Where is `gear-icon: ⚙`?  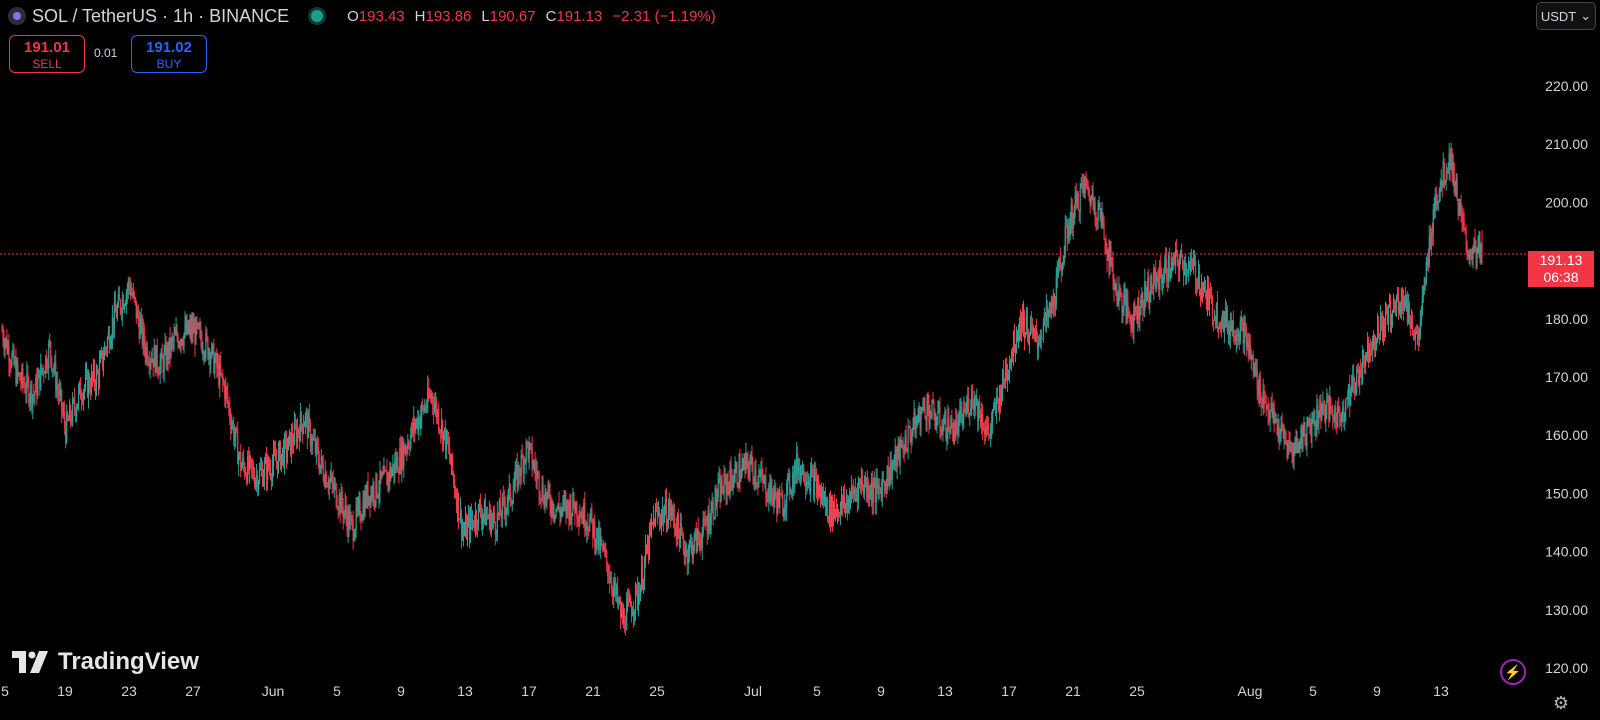 gear-icon: ⚙ is located at coordinates (1561, 703).